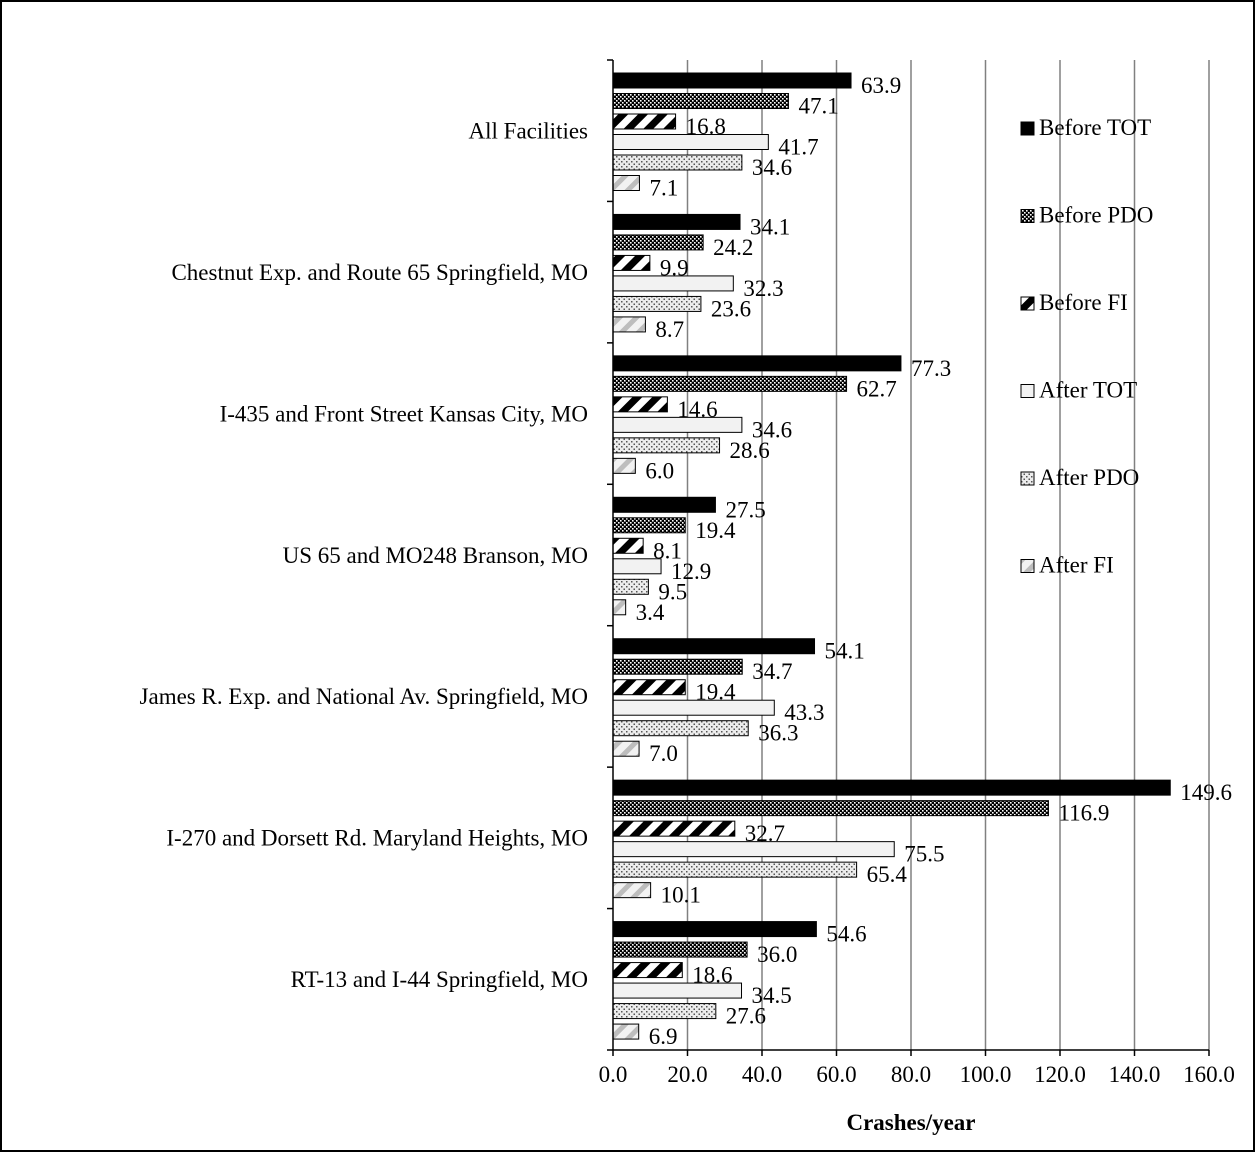  I want to click on data-label: 32.3, so click(763, 288).